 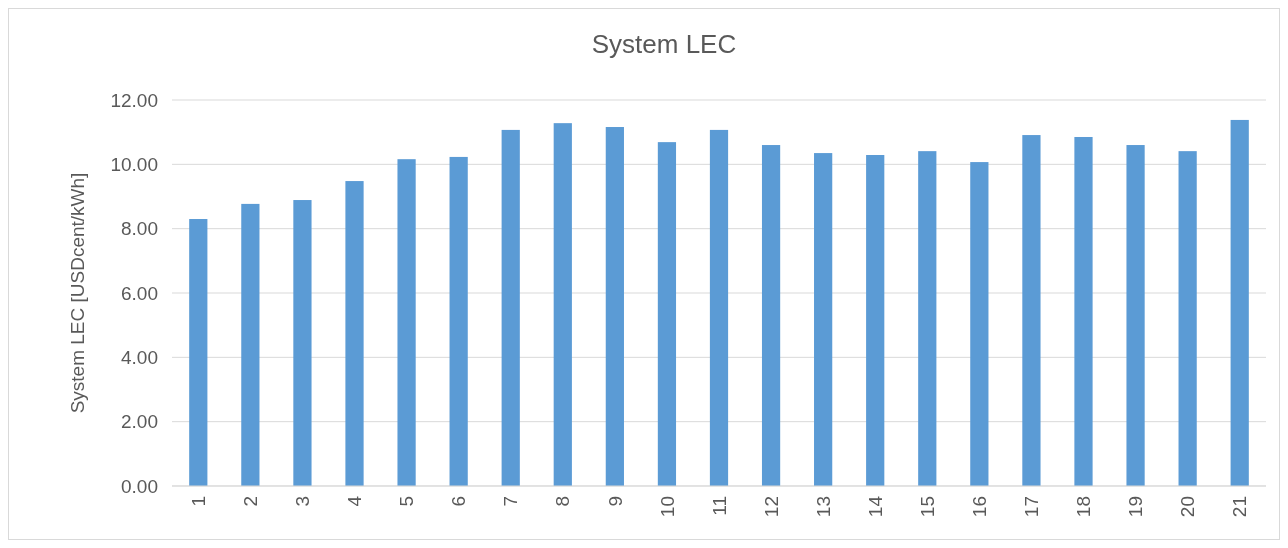 I want to click on x-tick-label: 11, so click(x=719, y=506).